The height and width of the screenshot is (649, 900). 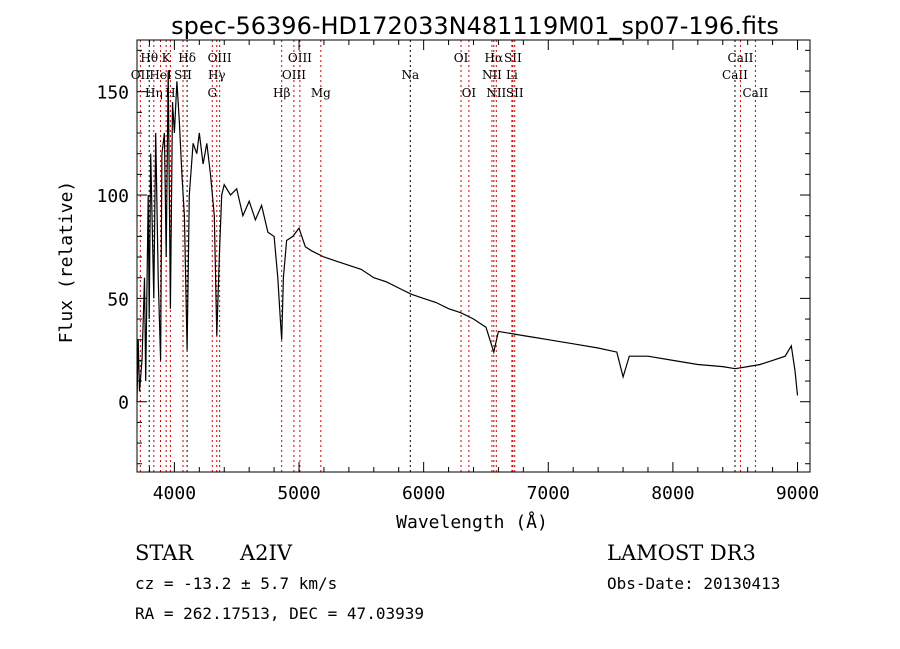 What do you see at coordinates (423, 493) in the screenshot?
I see `x-tick-label: 6000` at bounding box center [423, 493].